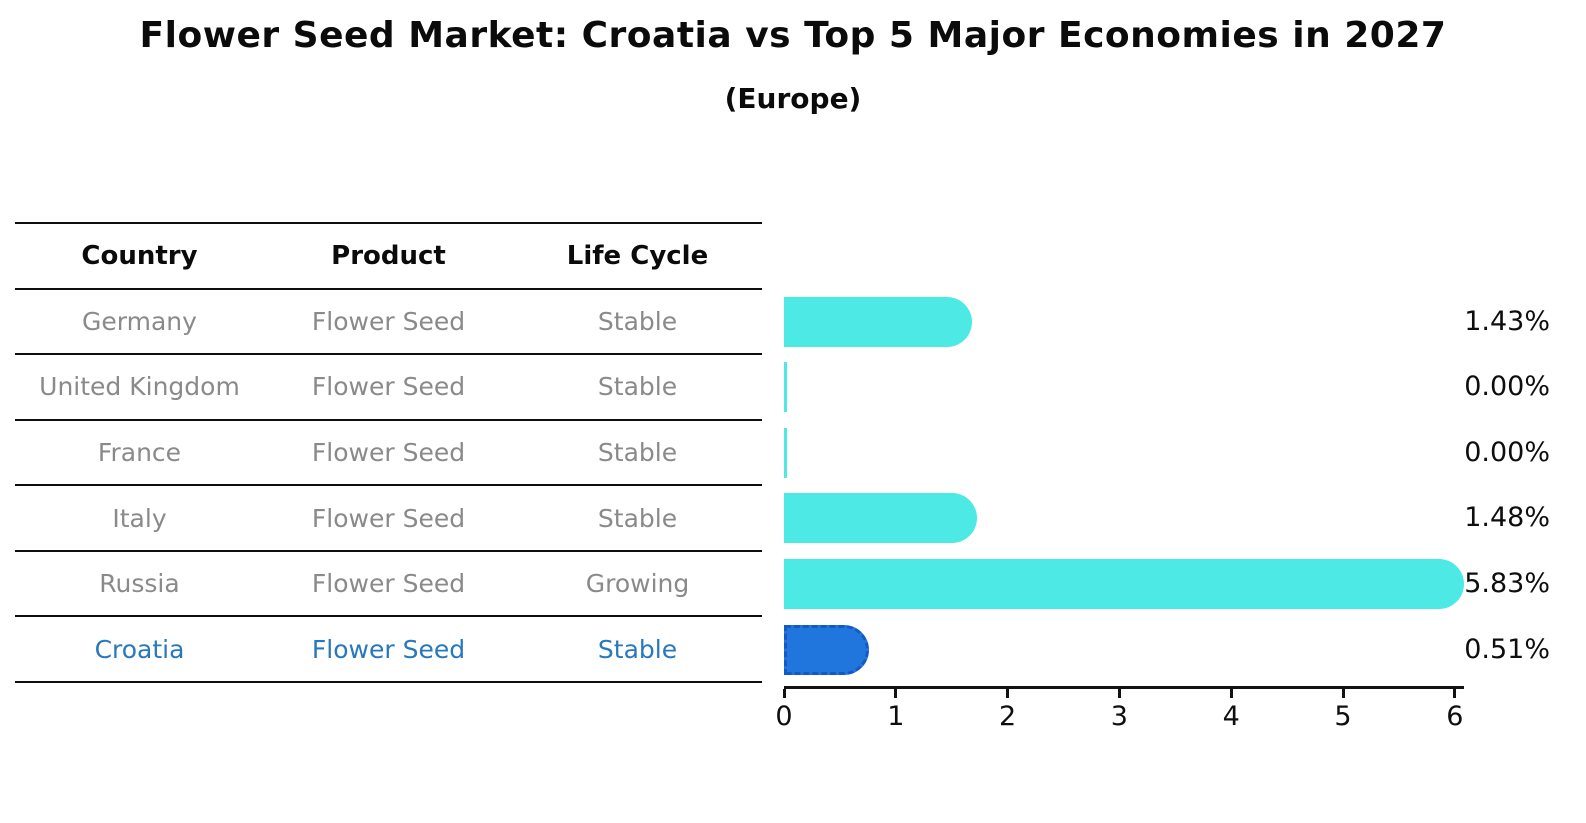  What do you see at coordinates (1507, 649) in the screenshot?
I see `bar-value-label: 0.51%` at bounding box center [1507, 649].